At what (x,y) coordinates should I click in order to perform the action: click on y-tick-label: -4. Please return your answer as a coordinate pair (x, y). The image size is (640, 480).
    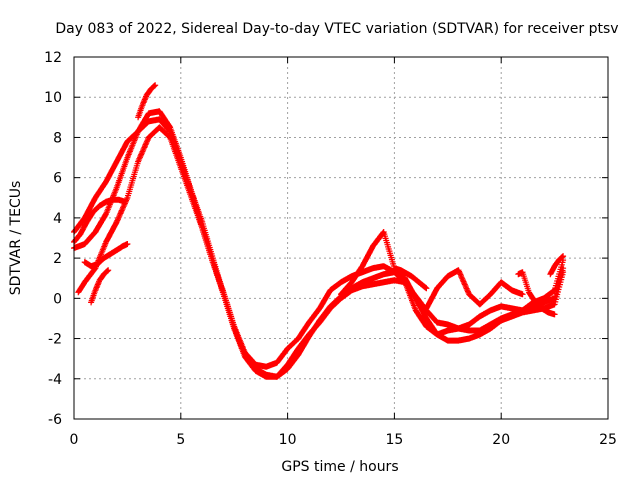
    Looking at the image, I should click on (55, 380).